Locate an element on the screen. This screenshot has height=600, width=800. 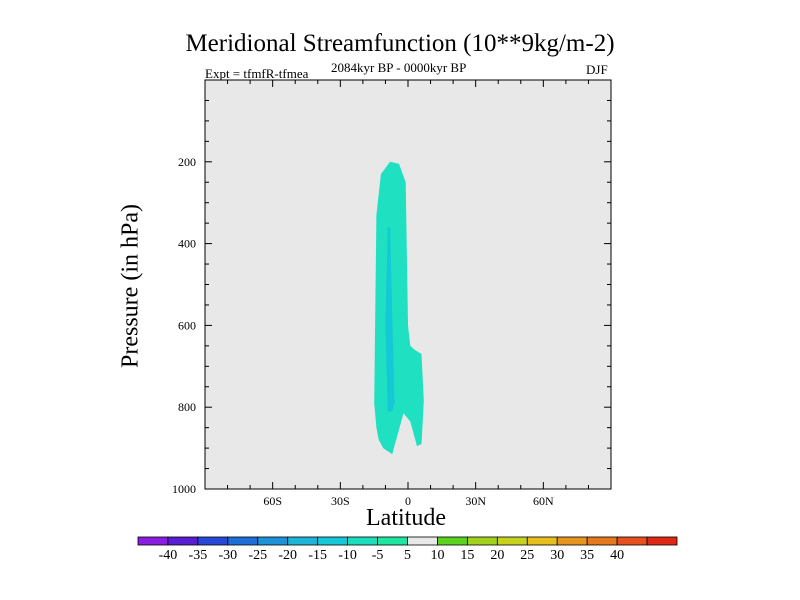
colorbar-label: -10 is located at coordinates (347, 555).